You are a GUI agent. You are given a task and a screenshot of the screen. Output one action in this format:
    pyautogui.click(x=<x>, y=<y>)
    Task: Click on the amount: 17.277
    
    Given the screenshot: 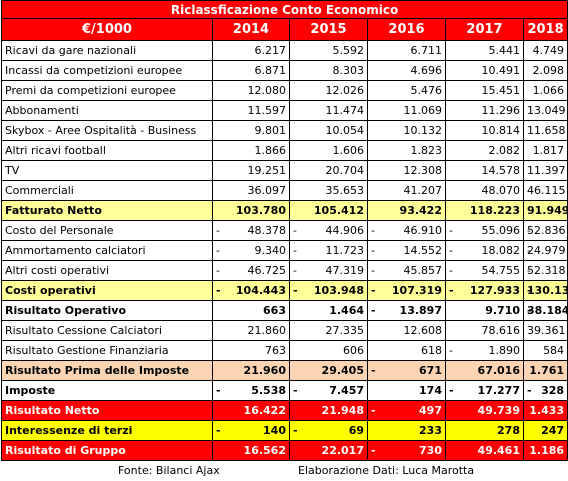 What is the action you would take?
    pyautogui.click(x=498, y=390)
    